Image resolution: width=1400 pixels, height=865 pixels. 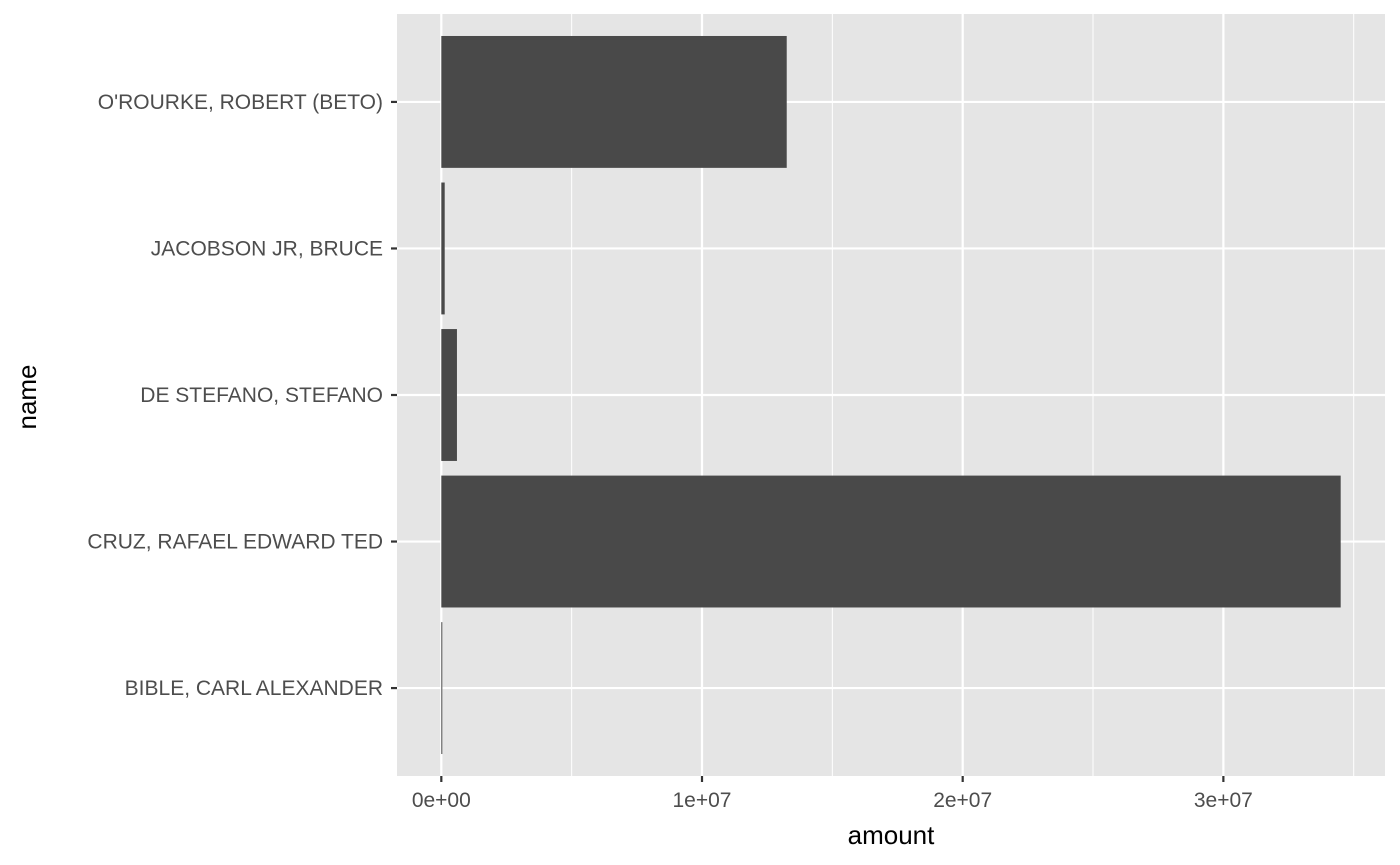 I want to click on y-tick-label: BIBLE, CARL ALEXANDER, so click(x=254, y=688).